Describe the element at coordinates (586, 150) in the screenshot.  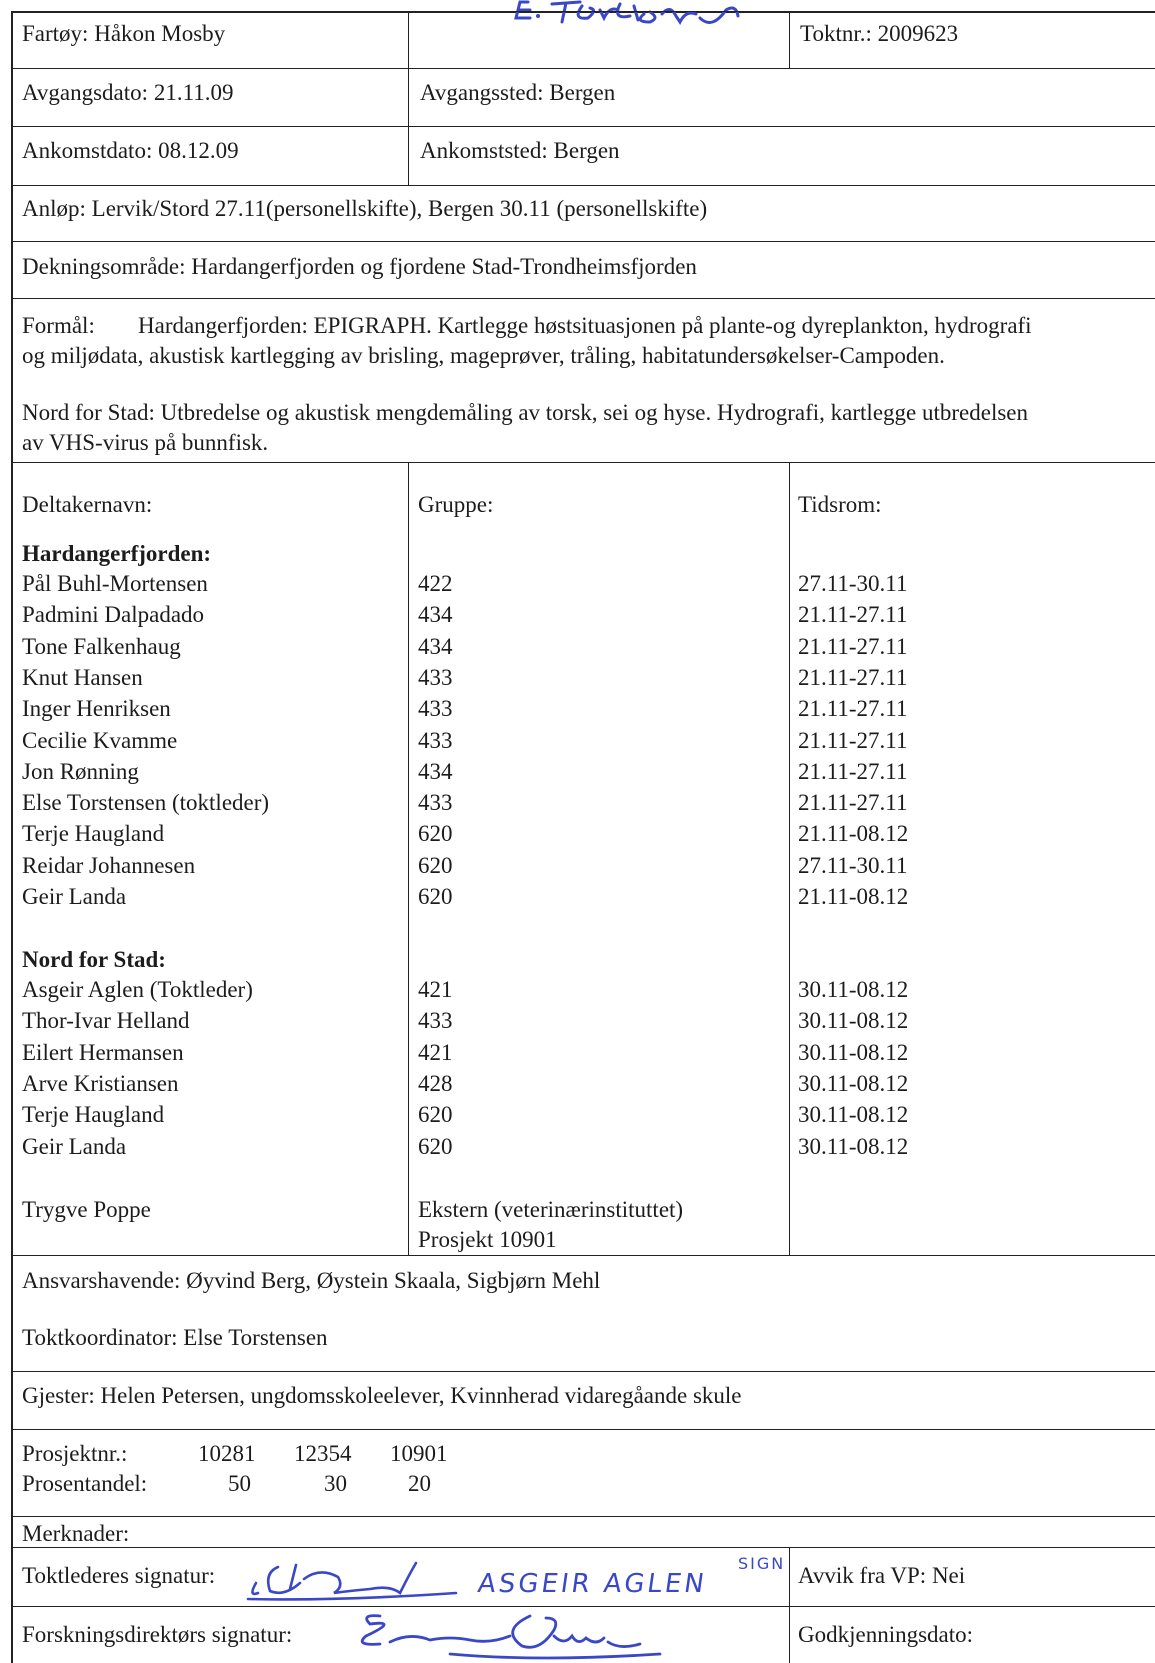
I see `arrival-place-value: Bergen` at that location.